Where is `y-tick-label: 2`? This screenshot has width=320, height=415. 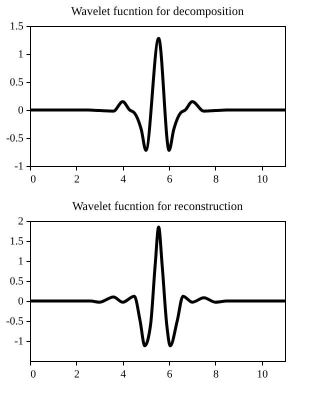 y-tick-label: 2 is located at coordinates (21, 222).